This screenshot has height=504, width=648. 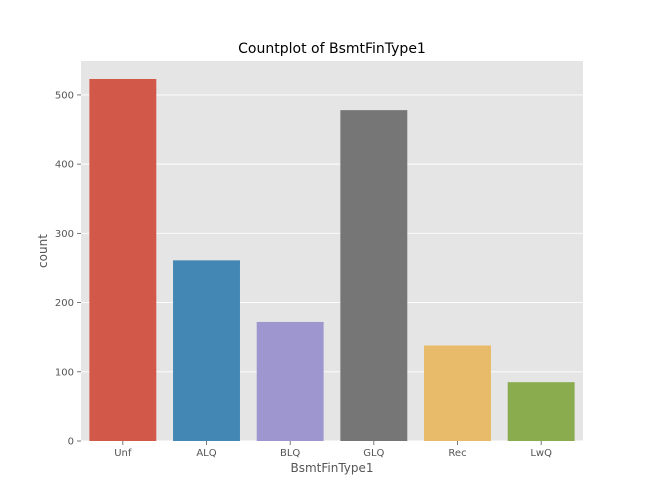 What do you see at coordinates (290, 453) in the screenshot?
I see `x-tick-label: BLQ` at bounding box center [290, 453].